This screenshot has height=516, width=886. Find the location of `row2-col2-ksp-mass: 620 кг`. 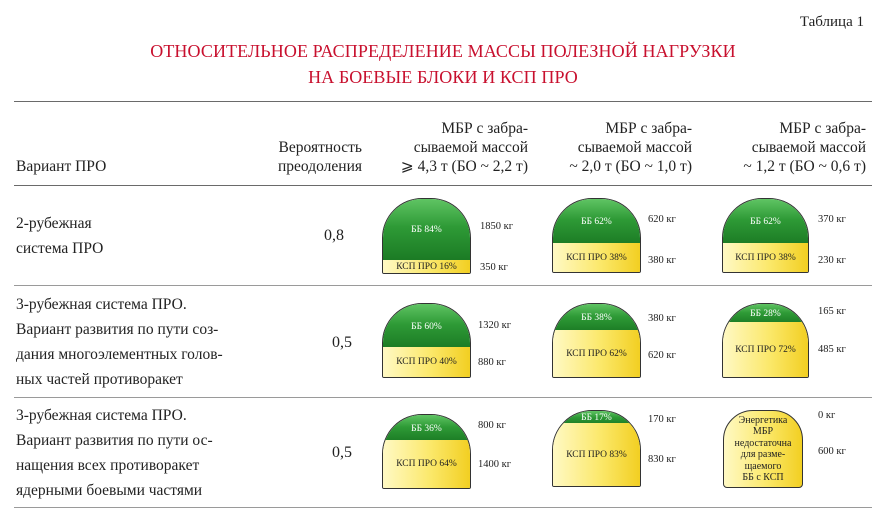

row2-col2-ksp-mass: 620 кг is located at coordinates (662, 355).